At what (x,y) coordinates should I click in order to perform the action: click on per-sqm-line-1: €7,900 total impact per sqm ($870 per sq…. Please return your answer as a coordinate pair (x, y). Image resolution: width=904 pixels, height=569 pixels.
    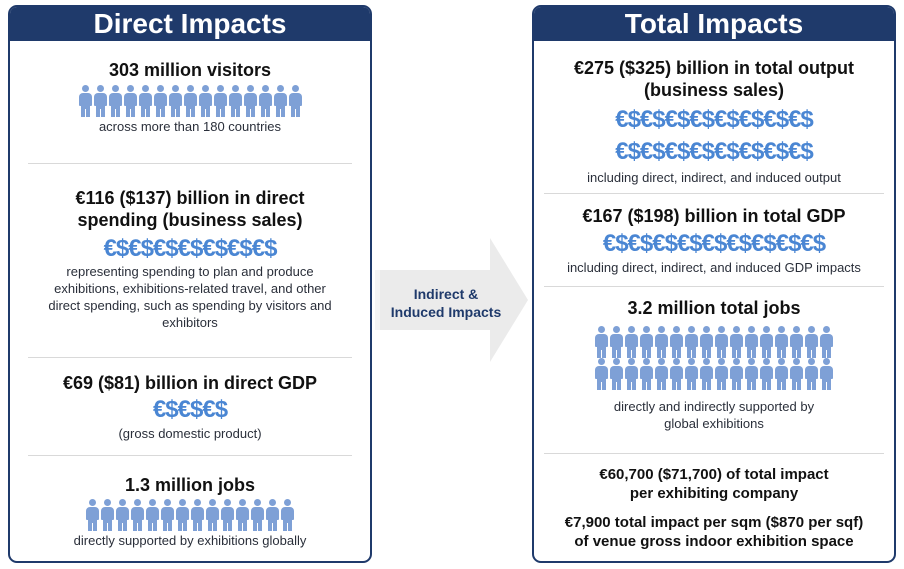
    Looking at the image, I should click on (714, 522).